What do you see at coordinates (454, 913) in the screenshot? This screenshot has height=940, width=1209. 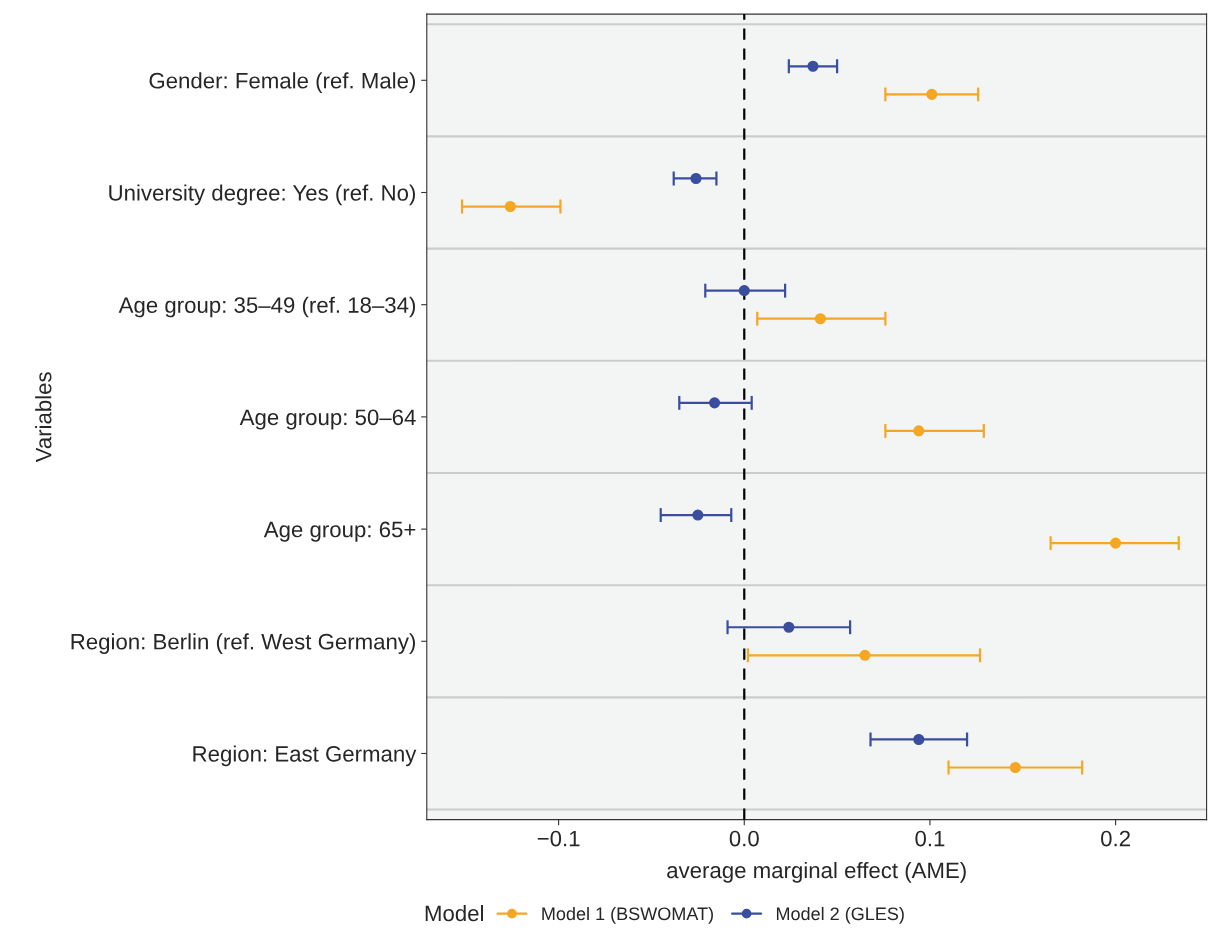 I see `legend-title: Model` at bounding box center [454, 913].